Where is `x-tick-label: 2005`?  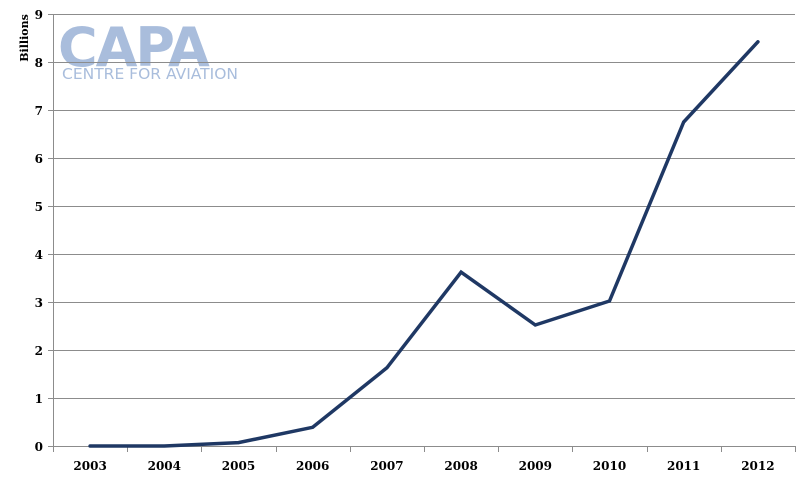 x-tick-label: 2005 is located at coordinates (238, 466).